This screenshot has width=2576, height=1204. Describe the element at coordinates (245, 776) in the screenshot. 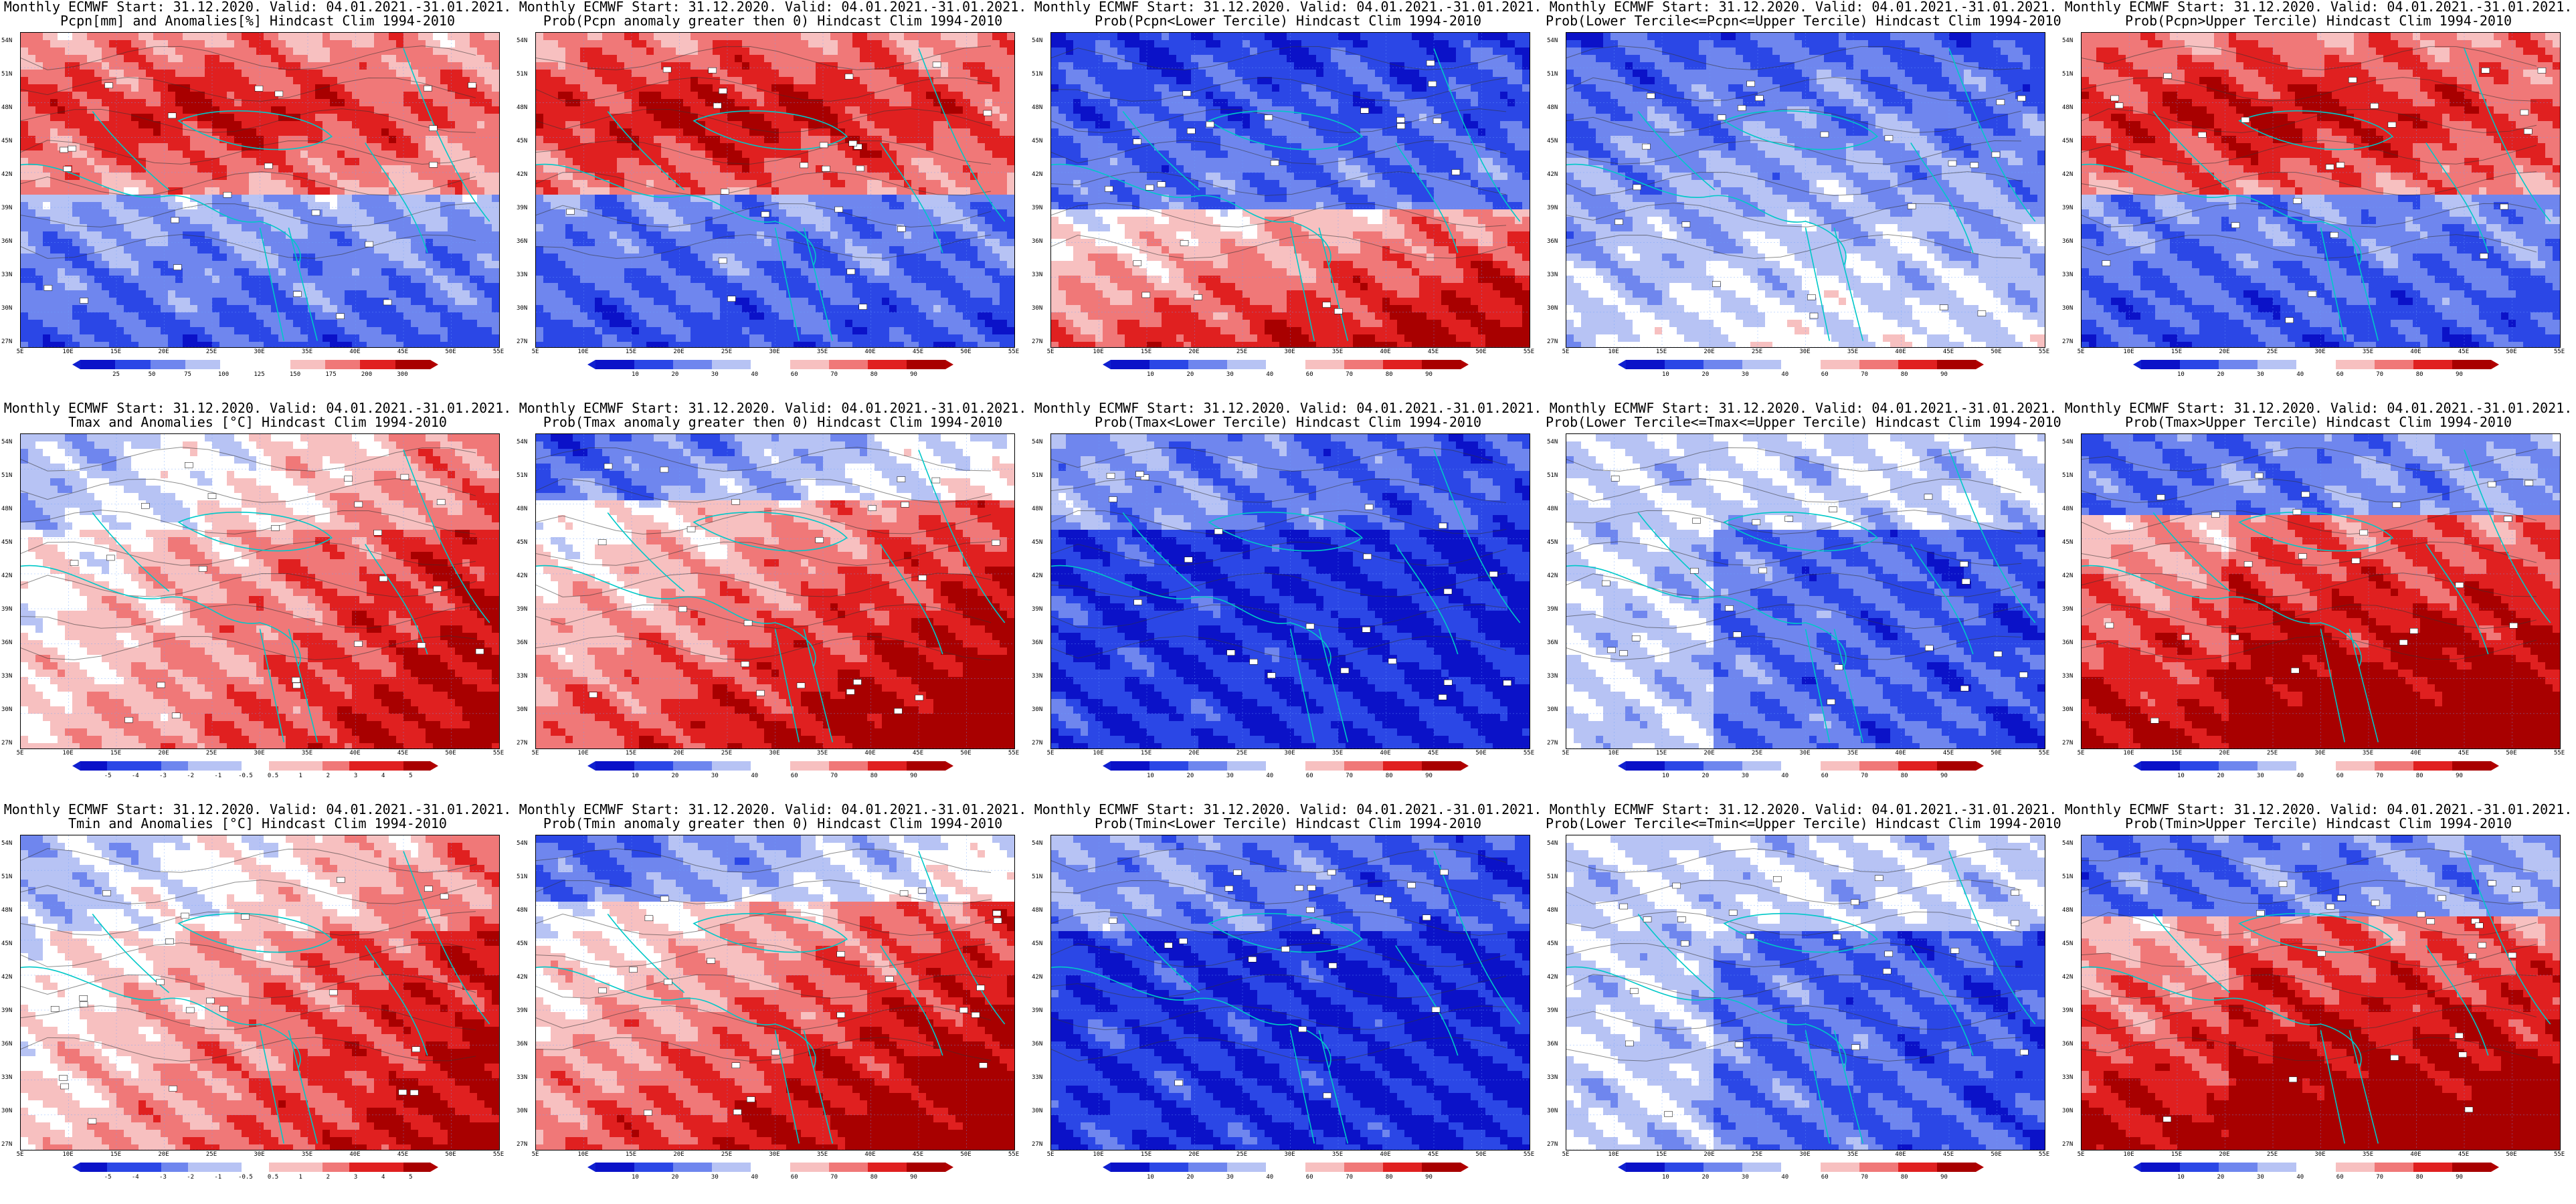

I see `color-scale-label: -0.5` at that location.